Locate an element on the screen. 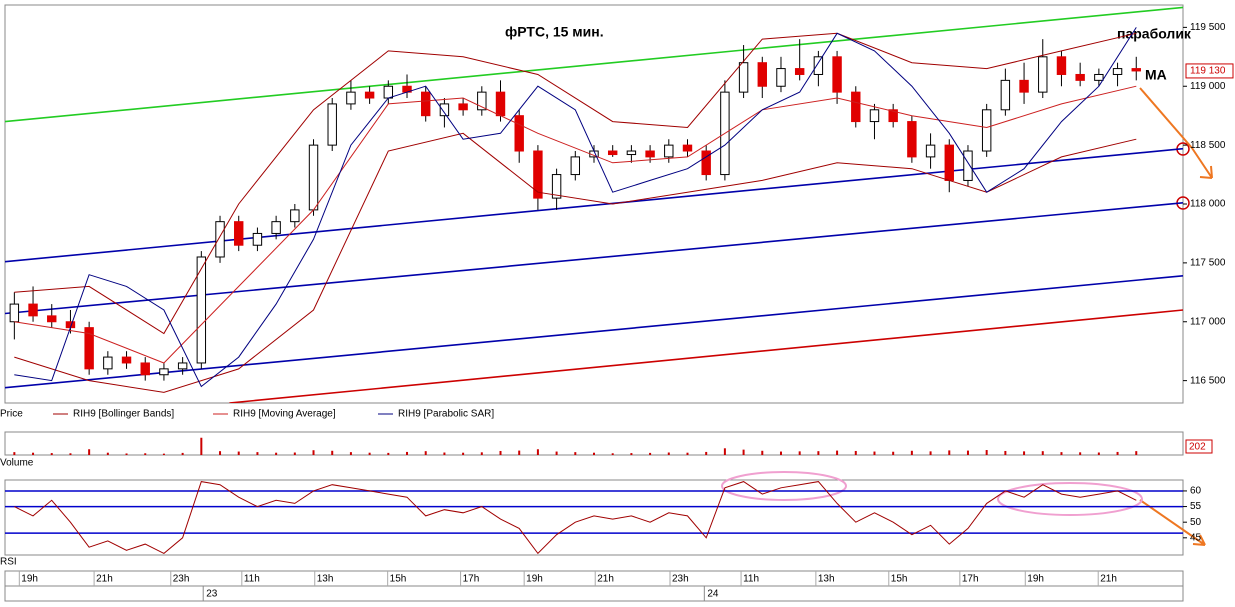 Image resolution: width=1235 pixels, height=607 pixels. y-tick-label: 60 is located at coordinates (1196, 491).